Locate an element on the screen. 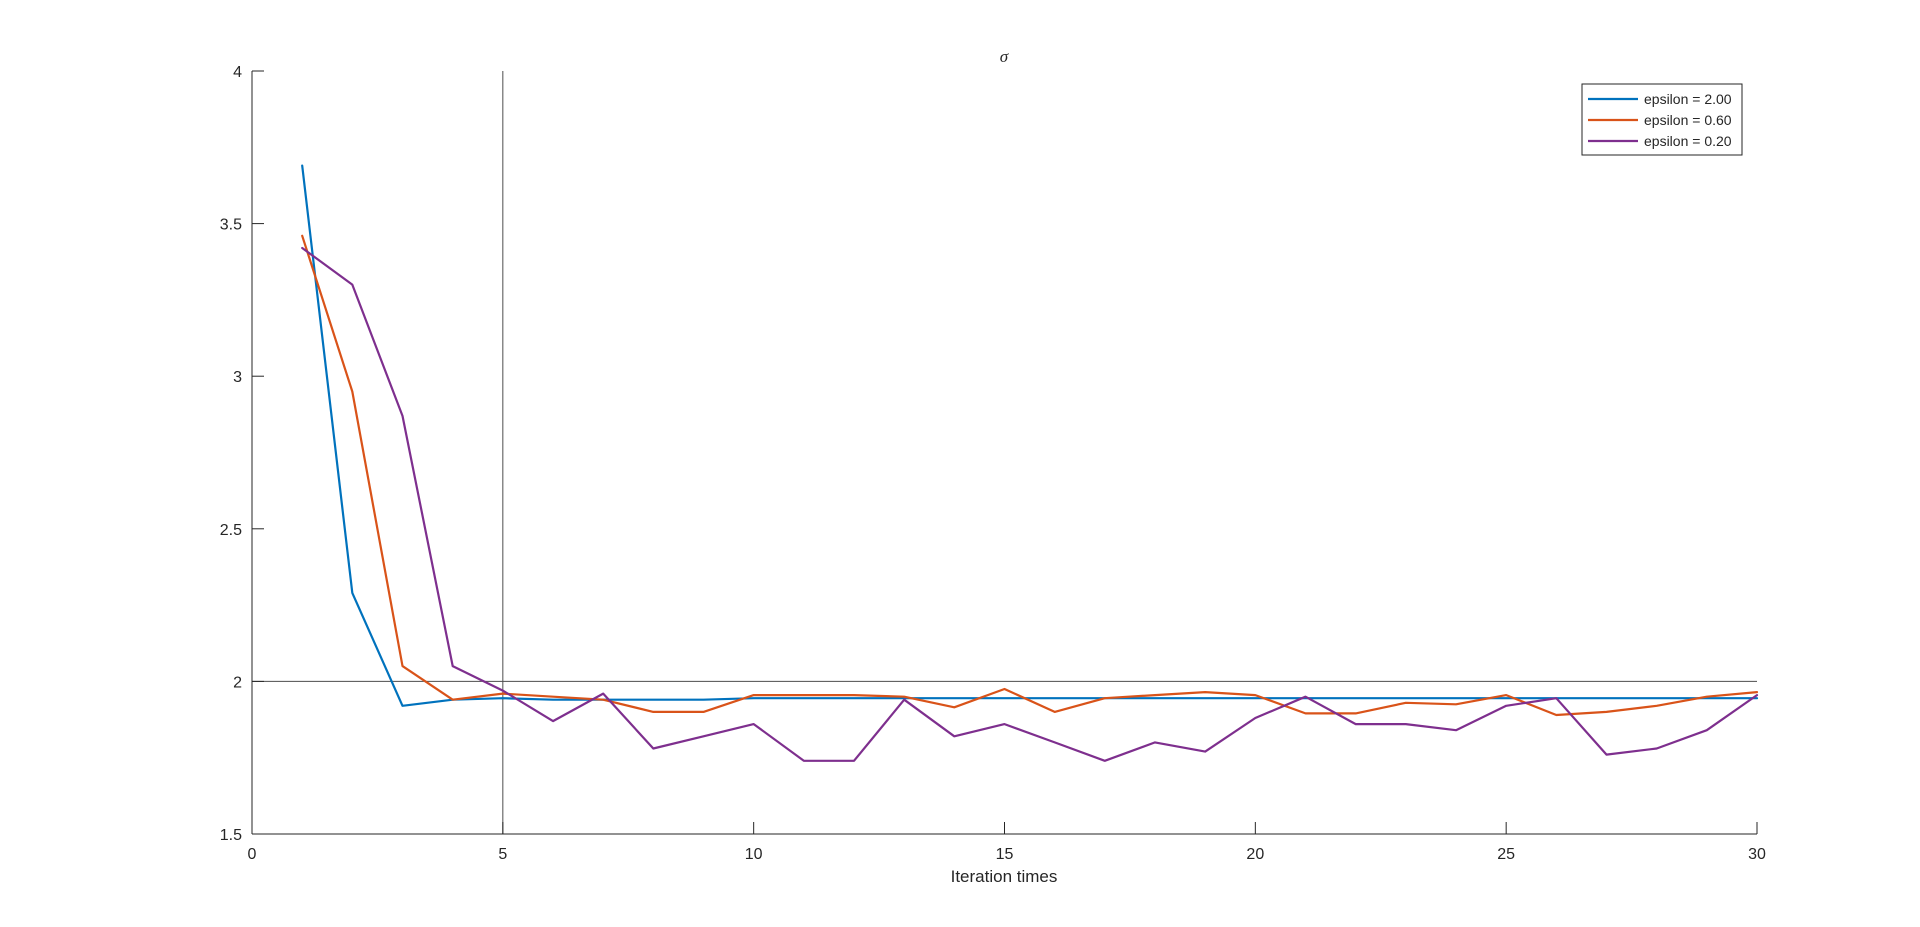 The image size is (1920, 927). x-tick-label: 25 is located at coordinates (1506, 854).